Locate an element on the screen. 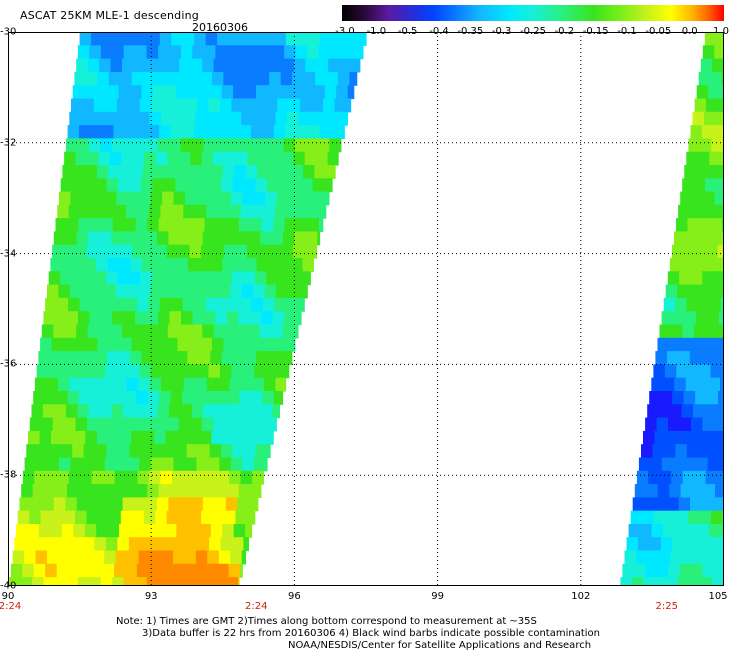 The image size is (740, 651). east-swath is located at coordinates (672, 309).